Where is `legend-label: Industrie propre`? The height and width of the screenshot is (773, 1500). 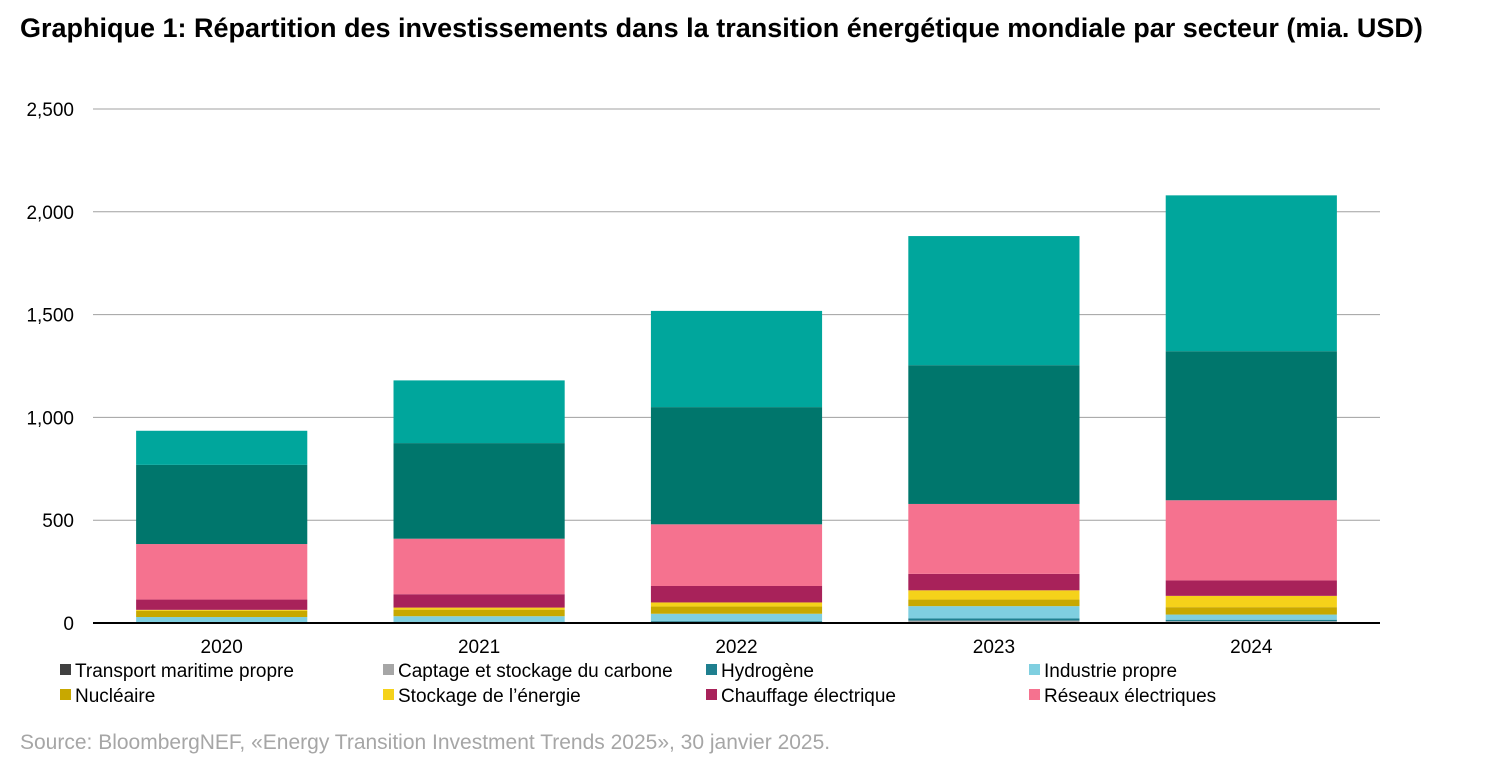
legend-label: Industrie propre is located at coordinates (1111, 671).